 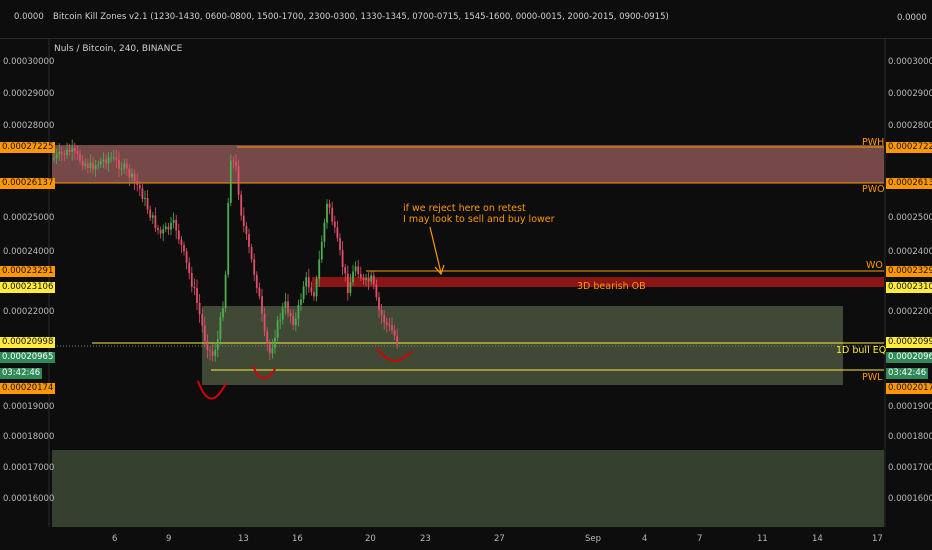 What do you see at coordinates (29, 312) in the screenshot?
I see `left-tick: 0.00022000` at bounding box center [29, 312].